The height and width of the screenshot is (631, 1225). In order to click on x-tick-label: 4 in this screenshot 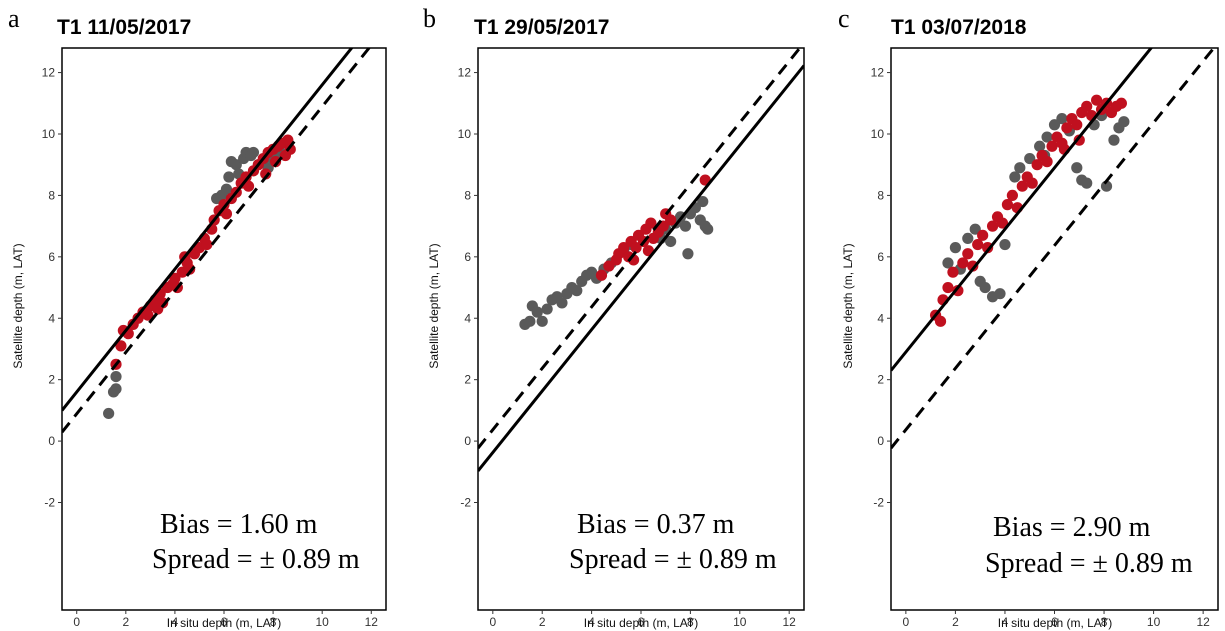, I will do `click(1005, 622)`.